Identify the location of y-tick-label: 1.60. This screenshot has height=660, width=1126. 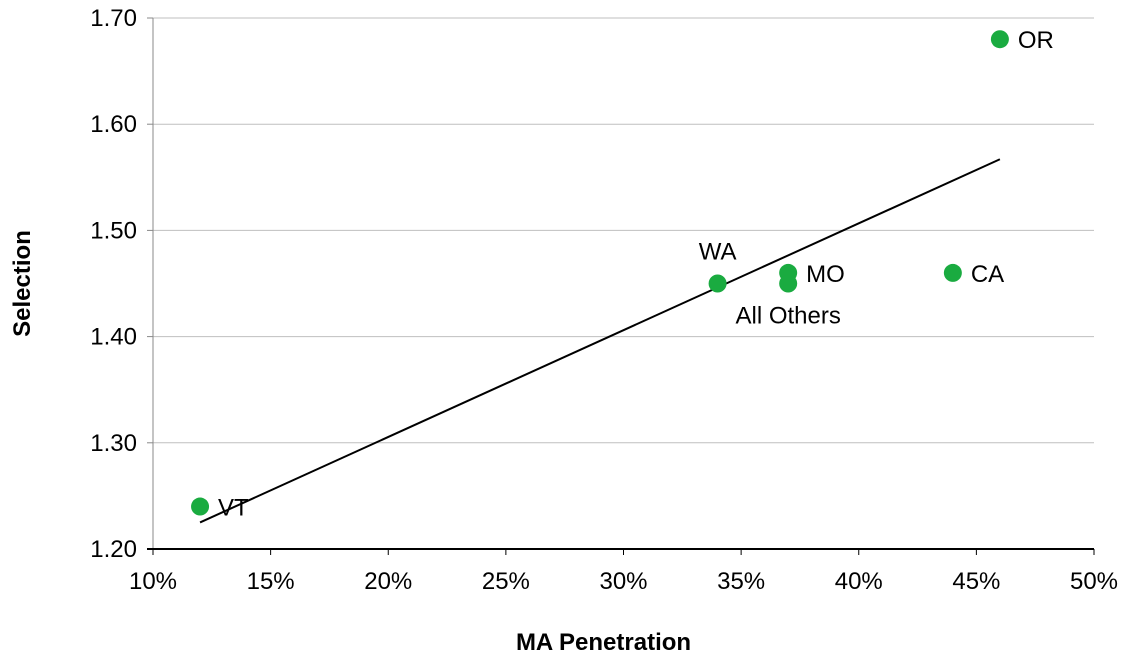
(113, 124).